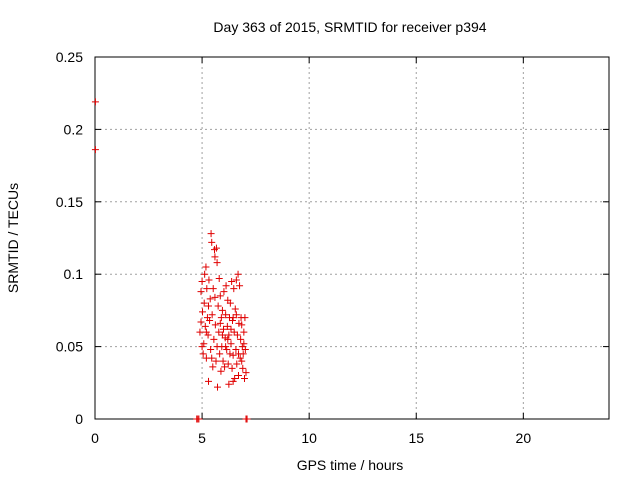  I want to click on x-tick-label: 15, so click(416, 438).